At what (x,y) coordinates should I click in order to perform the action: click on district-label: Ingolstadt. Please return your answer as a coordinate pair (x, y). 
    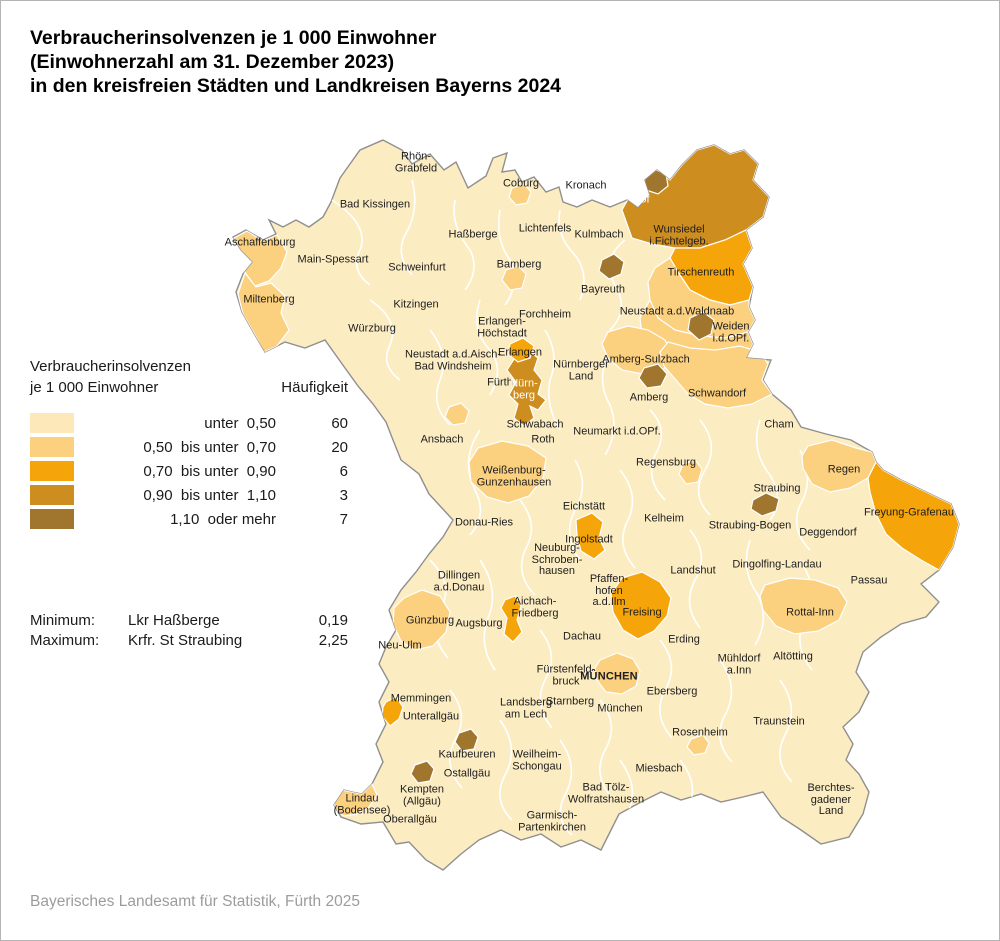
    Looking at the image, I should click on (589, 539).